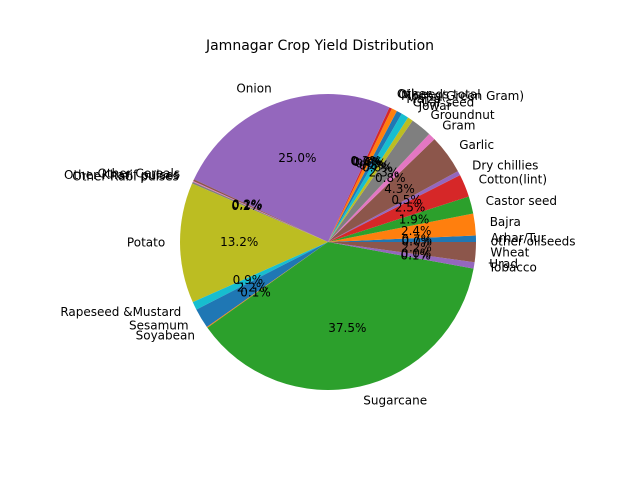 Image resolution: width=640 pixels, height=480 pixels. I want to click on slice-label-gram: Gram, so click(458, 126).